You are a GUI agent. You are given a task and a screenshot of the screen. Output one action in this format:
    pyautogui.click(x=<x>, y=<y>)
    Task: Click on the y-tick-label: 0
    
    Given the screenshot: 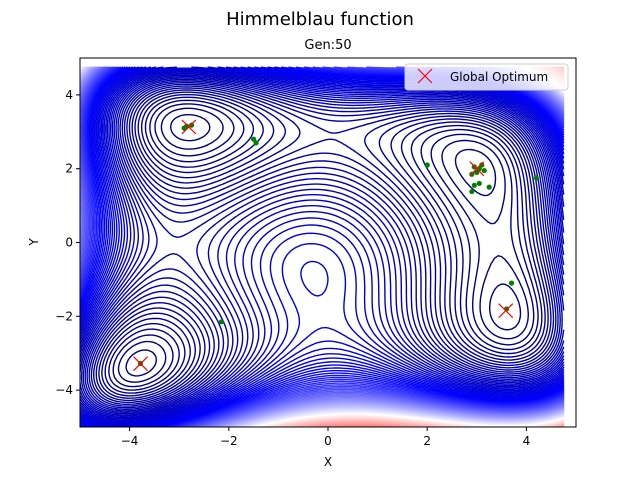 What is the action you would take?
    pyautogui.click(x=69, y=243)
    